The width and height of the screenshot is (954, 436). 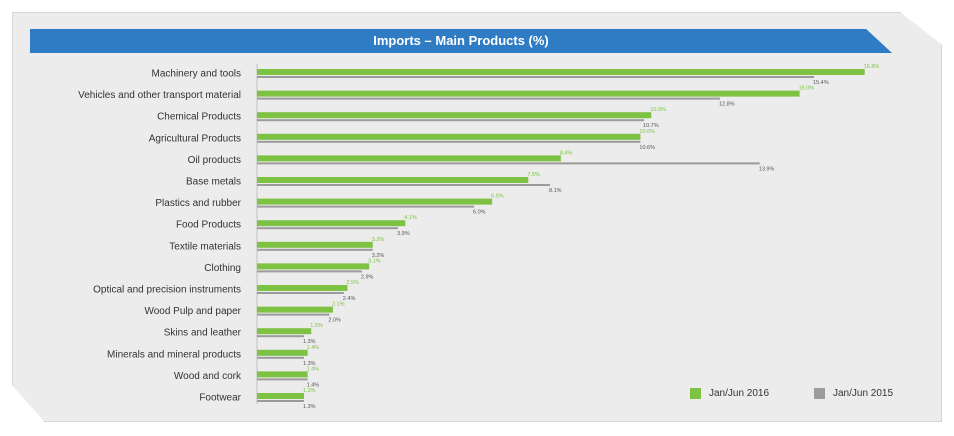 What do you see at coordinates (536, 77) in the screenshot?
I see `bar-2015-machinery-and-tools` at bounding box center [536, 77].